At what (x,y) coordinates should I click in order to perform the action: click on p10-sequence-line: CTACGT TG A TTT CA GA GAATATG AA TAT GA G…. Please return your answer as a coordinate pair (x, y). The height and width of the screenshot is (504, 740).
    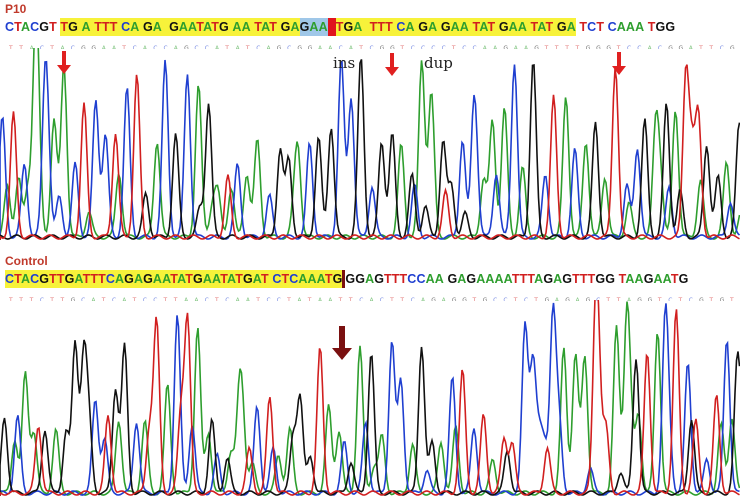
    Looking at the image, I should click on (340, 27).